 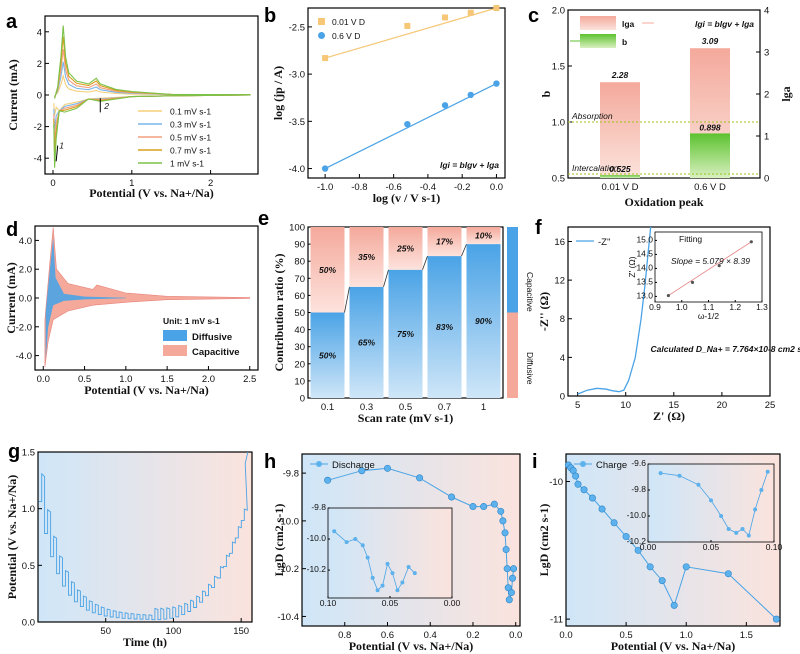 What do you see at coordinates (786, 93) in the screenshot?
I see `panel-c-ylabel2: lga` at bounding box center [786, 93].